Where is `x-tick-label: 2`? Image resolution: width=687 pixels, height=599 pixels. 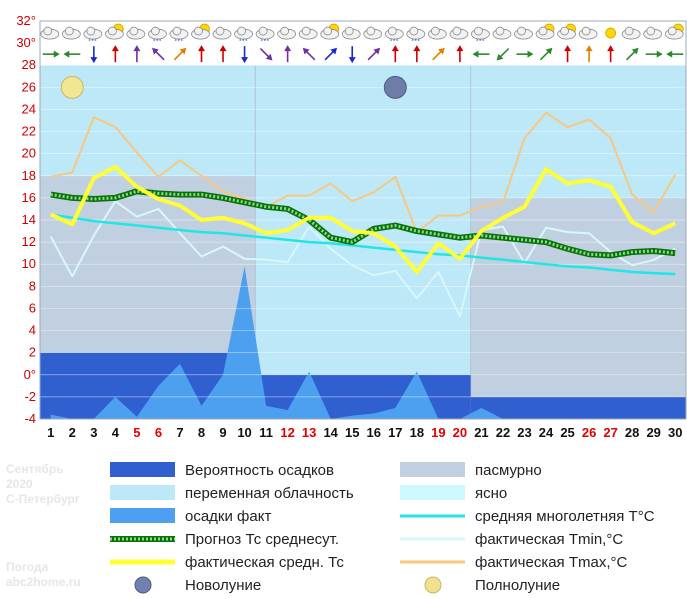 x-tick-label: 2 is located at coordinates (72, 432).